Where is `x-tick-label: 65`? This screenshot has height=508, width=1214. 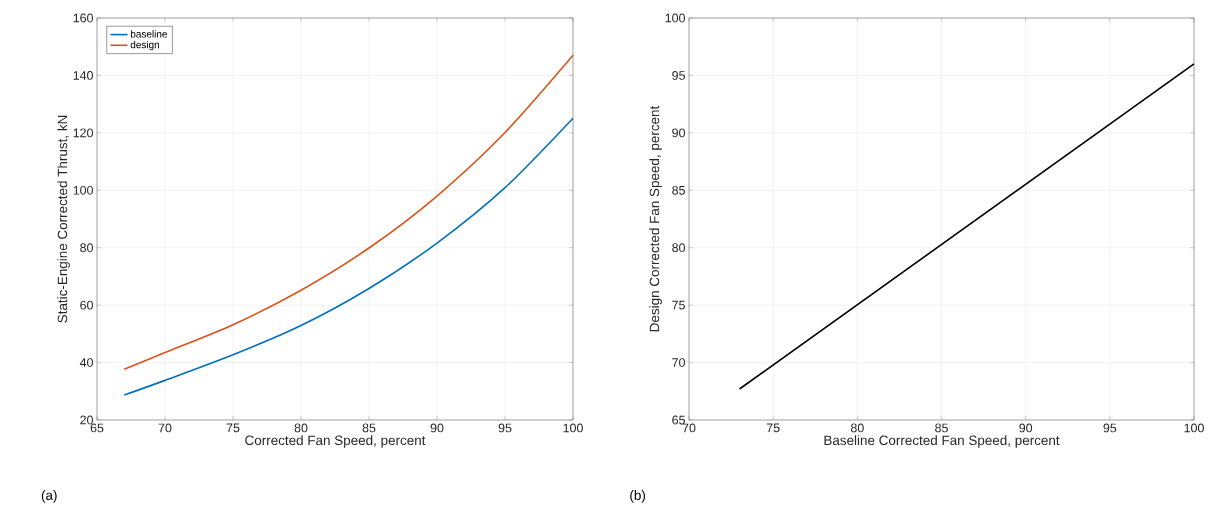 x-tick-label: 65 is located at coordinates (97, 428).